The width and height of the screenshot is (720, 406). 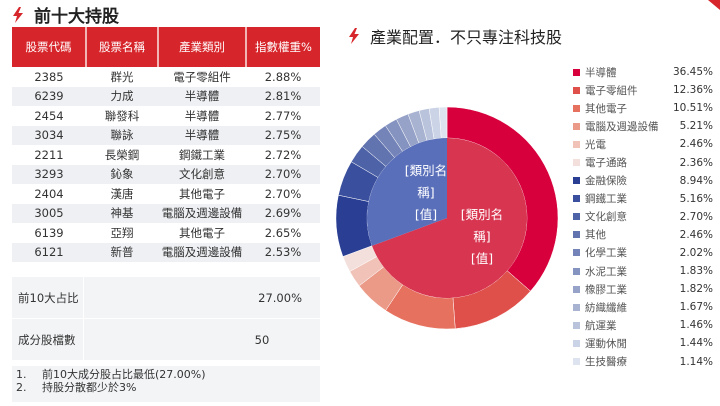 What do you see at coordinates (48, 297) in the screenshot?
I see `top10-label: 前10大占比` at bounding box center [48, 297].